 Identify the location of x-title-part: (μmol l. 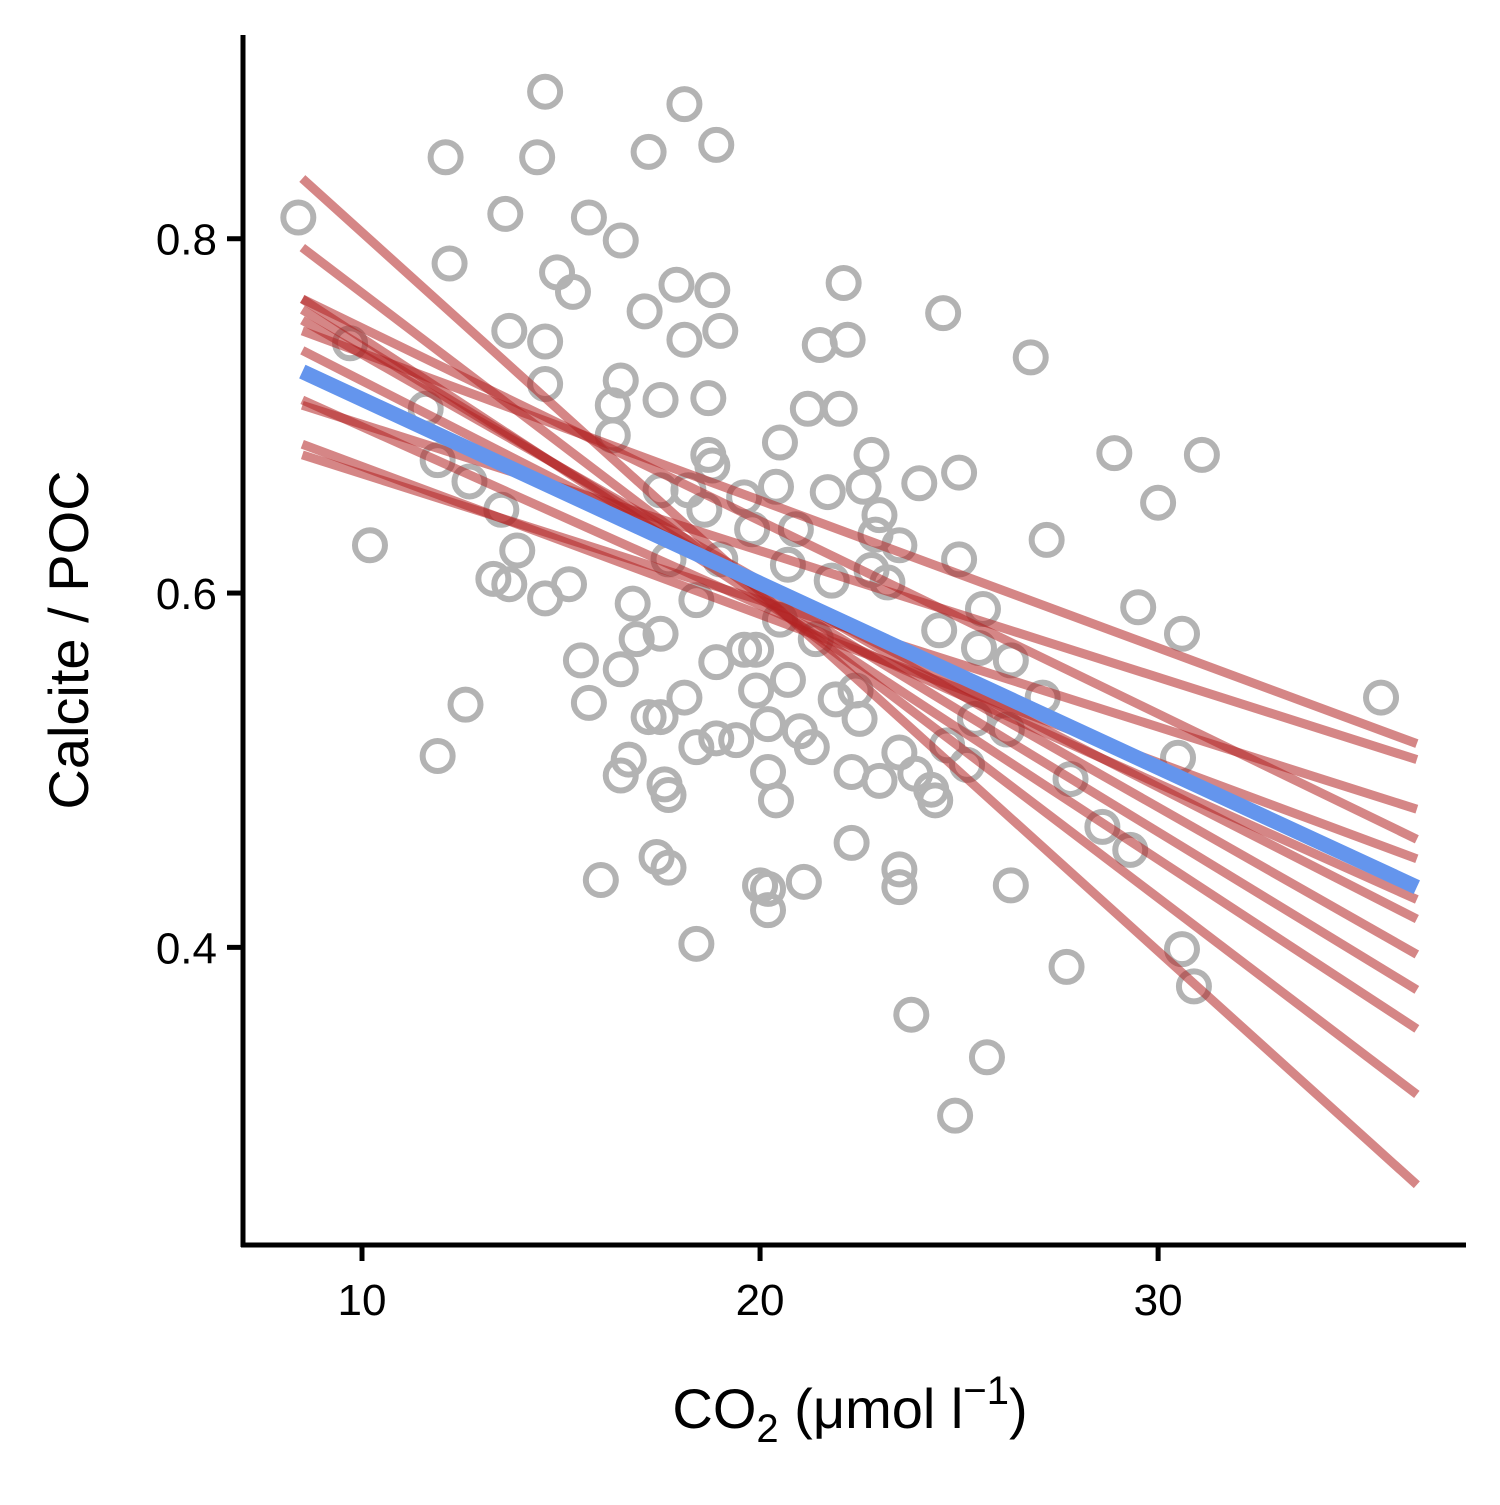
(871, 1408).